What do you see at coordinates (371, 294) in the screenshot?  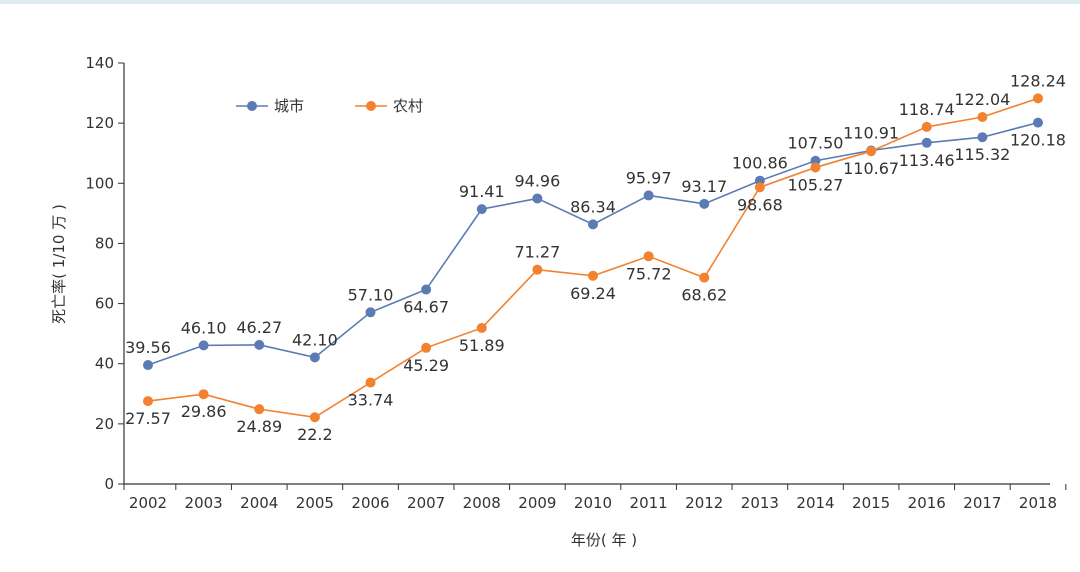 I see `data-label: 57.10` at bounding box center [371, 294].